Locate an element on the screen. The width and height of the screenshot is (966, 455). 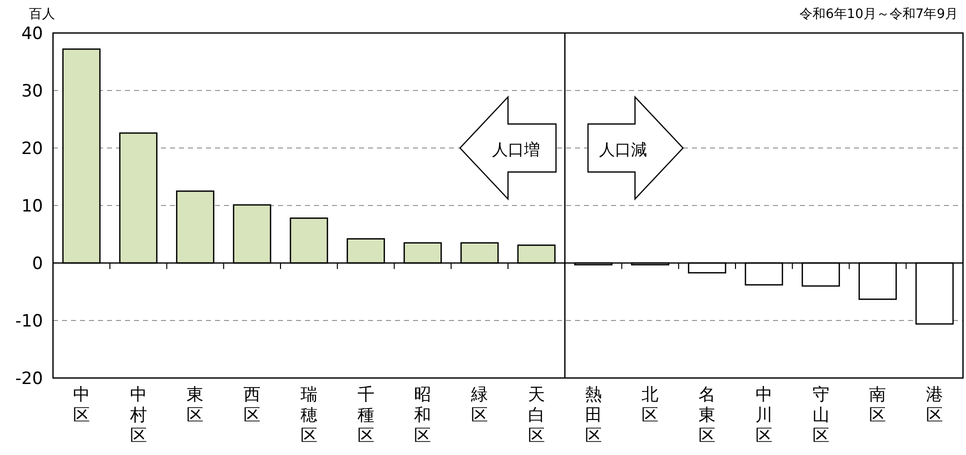
y-tick-label: 10 is located at coordinates (32, 206).